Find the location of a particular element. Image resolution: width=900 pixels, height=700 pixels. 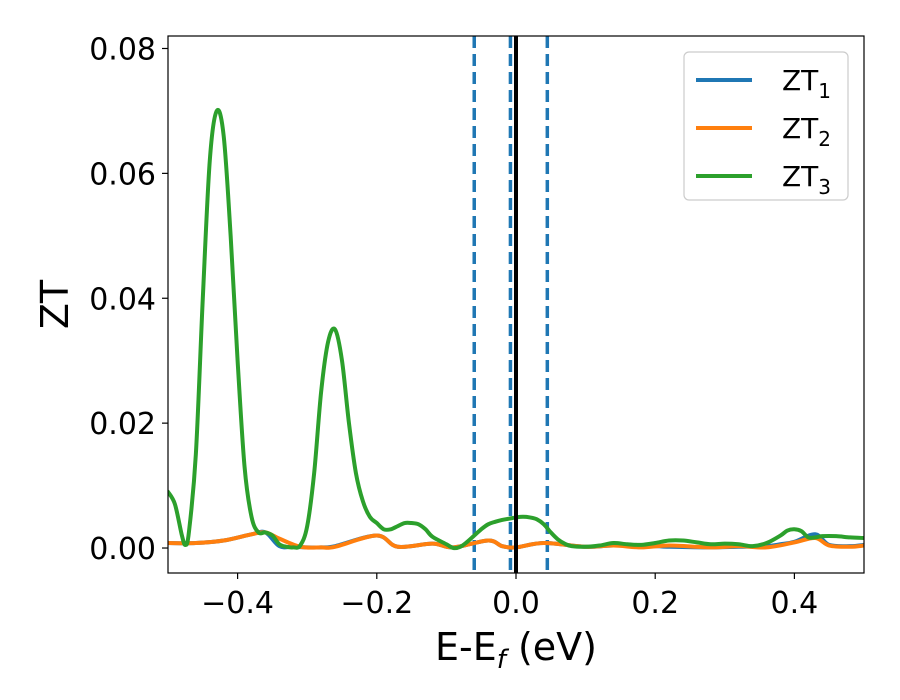

y-tick-label: 0.02 is located at coordinates (122, 424).